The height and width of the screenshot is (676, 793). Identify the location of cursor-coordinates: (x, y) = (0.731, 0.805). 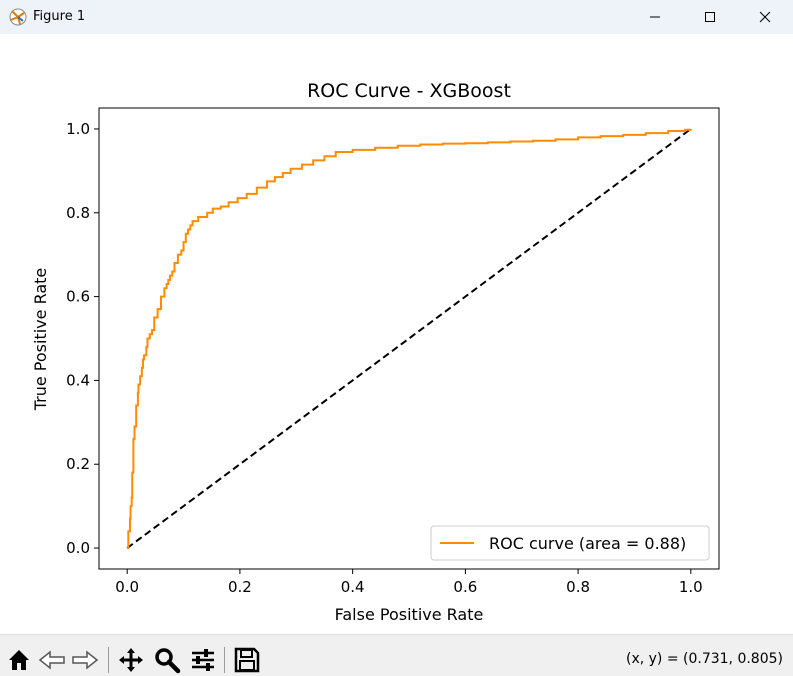
(704, 659).